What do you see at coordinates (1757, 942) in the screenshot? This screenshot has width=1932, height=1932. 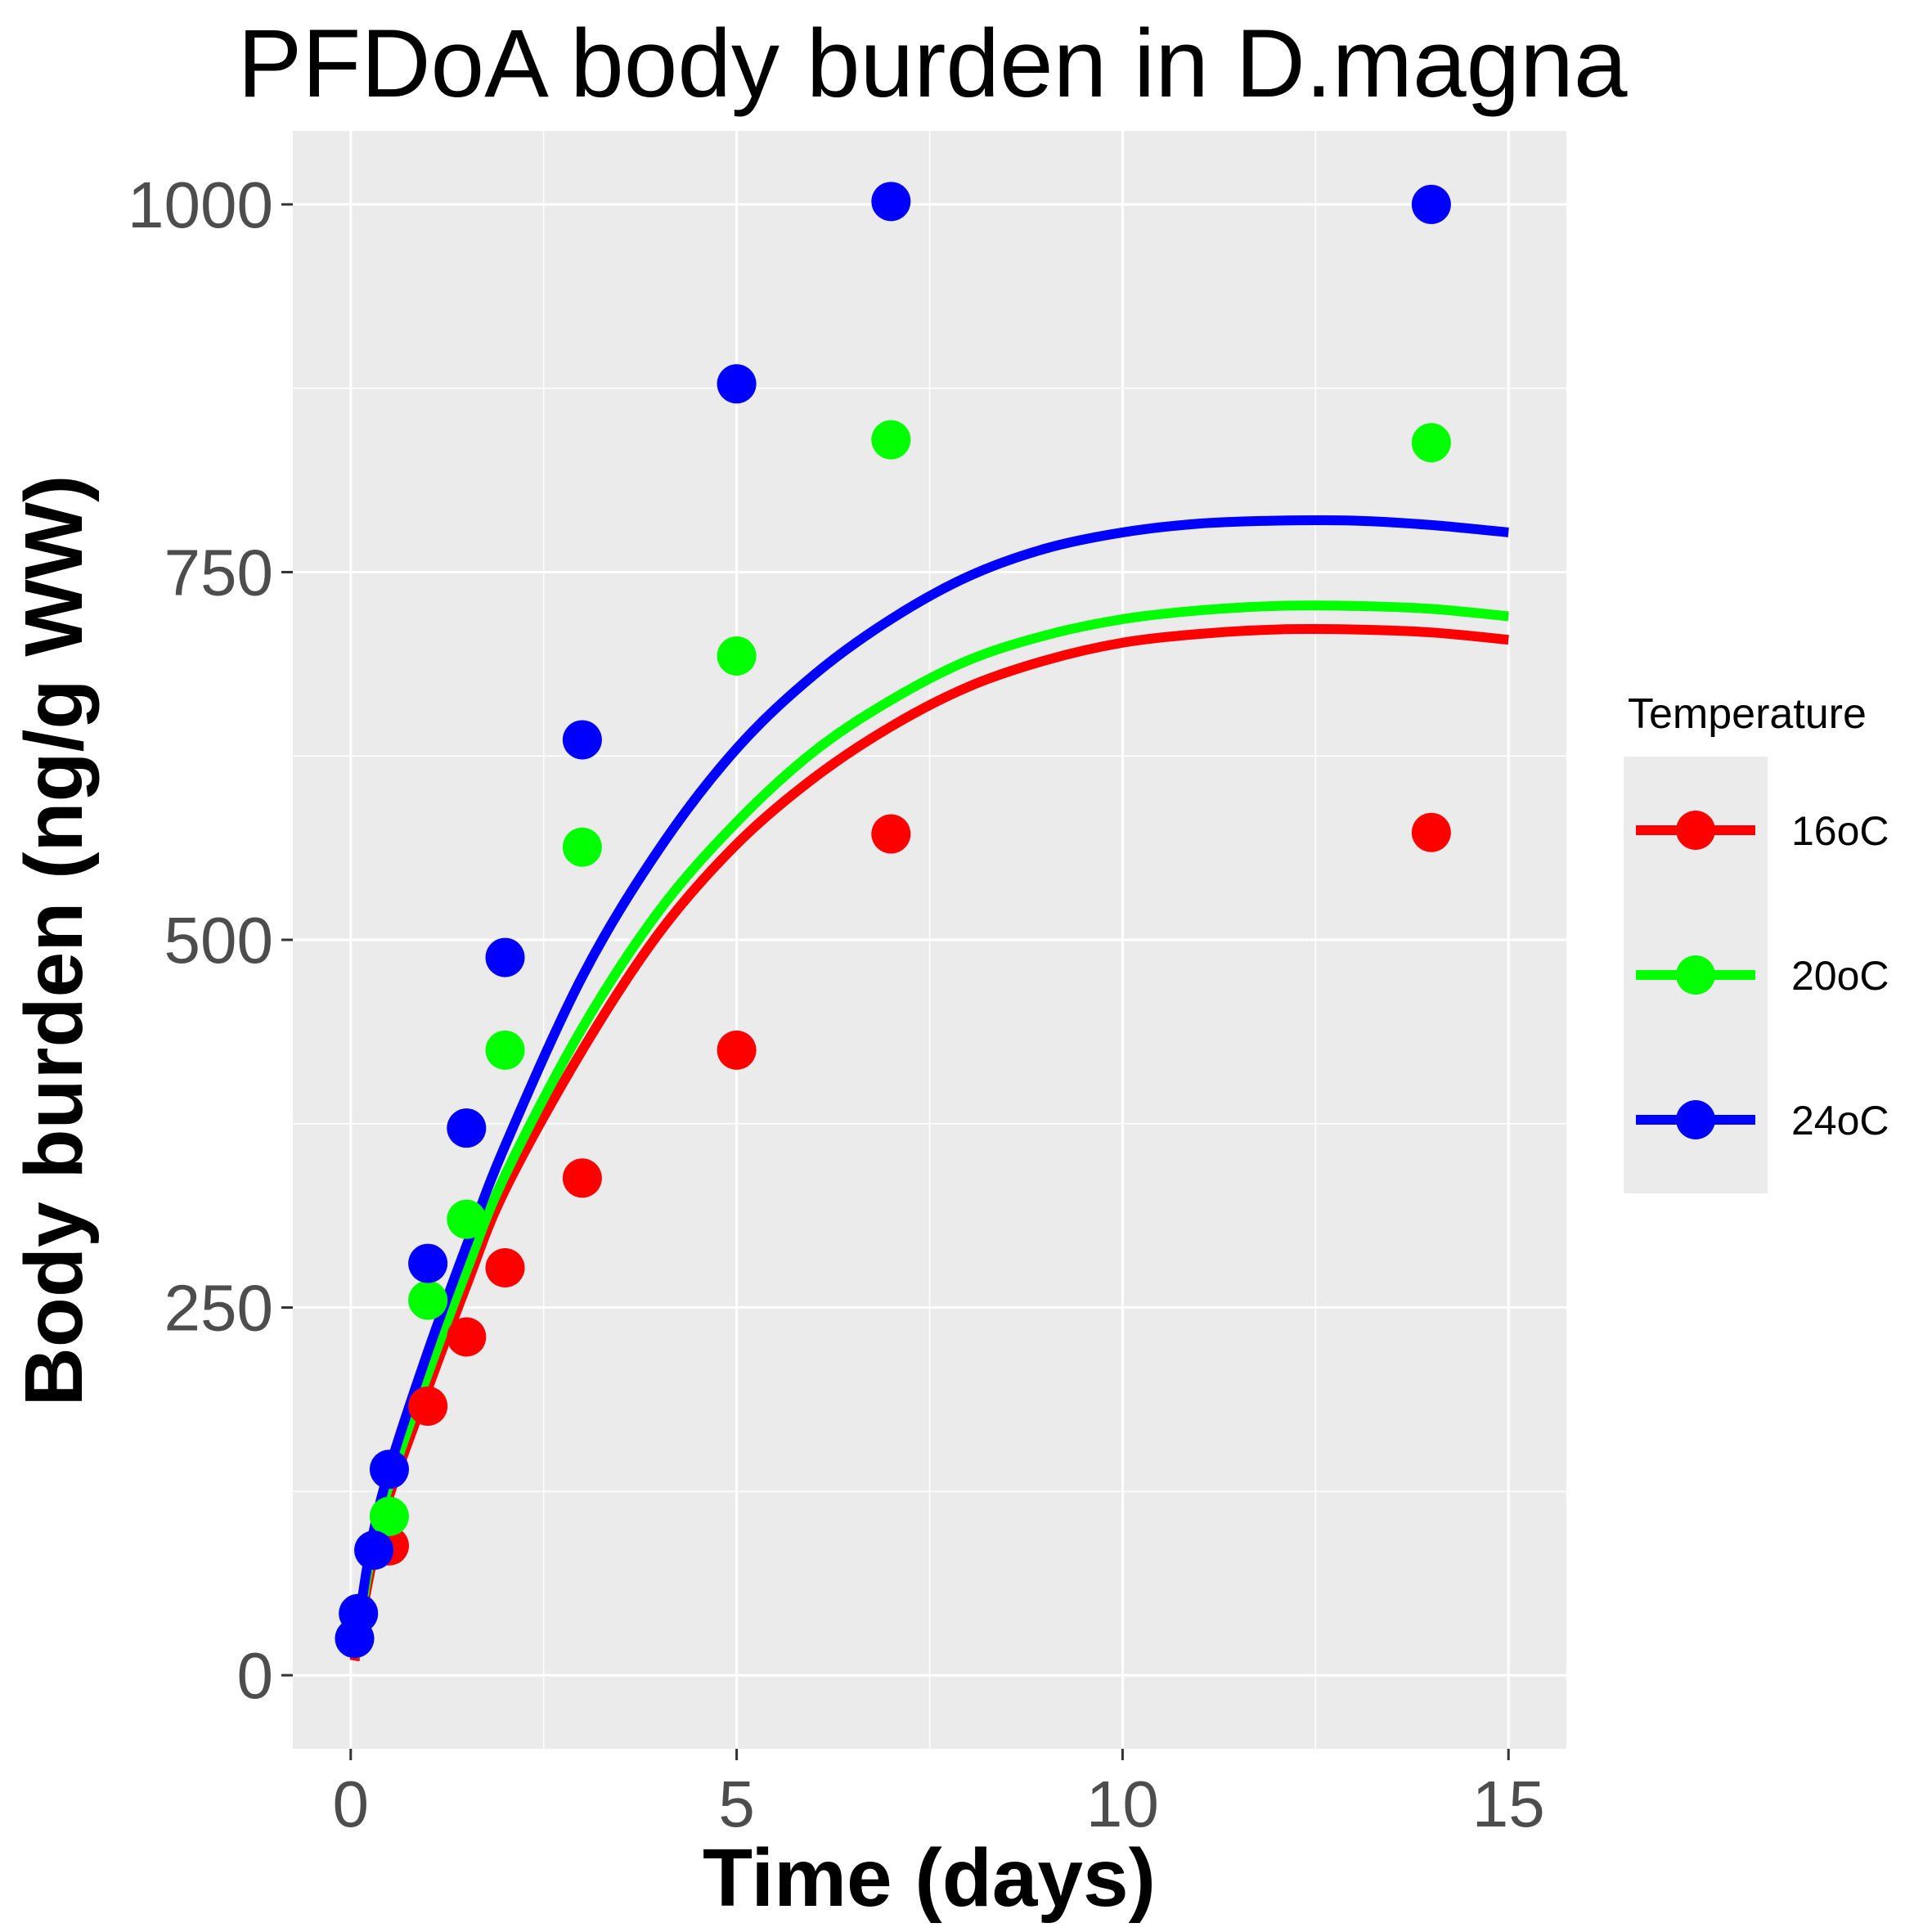 I see `legend: Temperature 16oC 20oC 24oC` at bounding box center [1757, 942].